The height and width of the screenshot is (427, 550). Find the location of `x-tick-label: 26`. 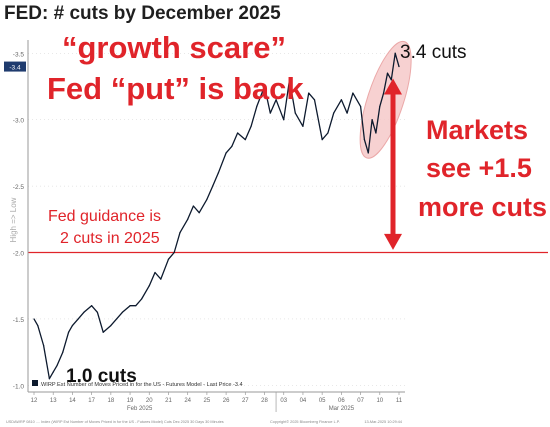

x-tick-label: 26 is located at coordinates (226, 401).